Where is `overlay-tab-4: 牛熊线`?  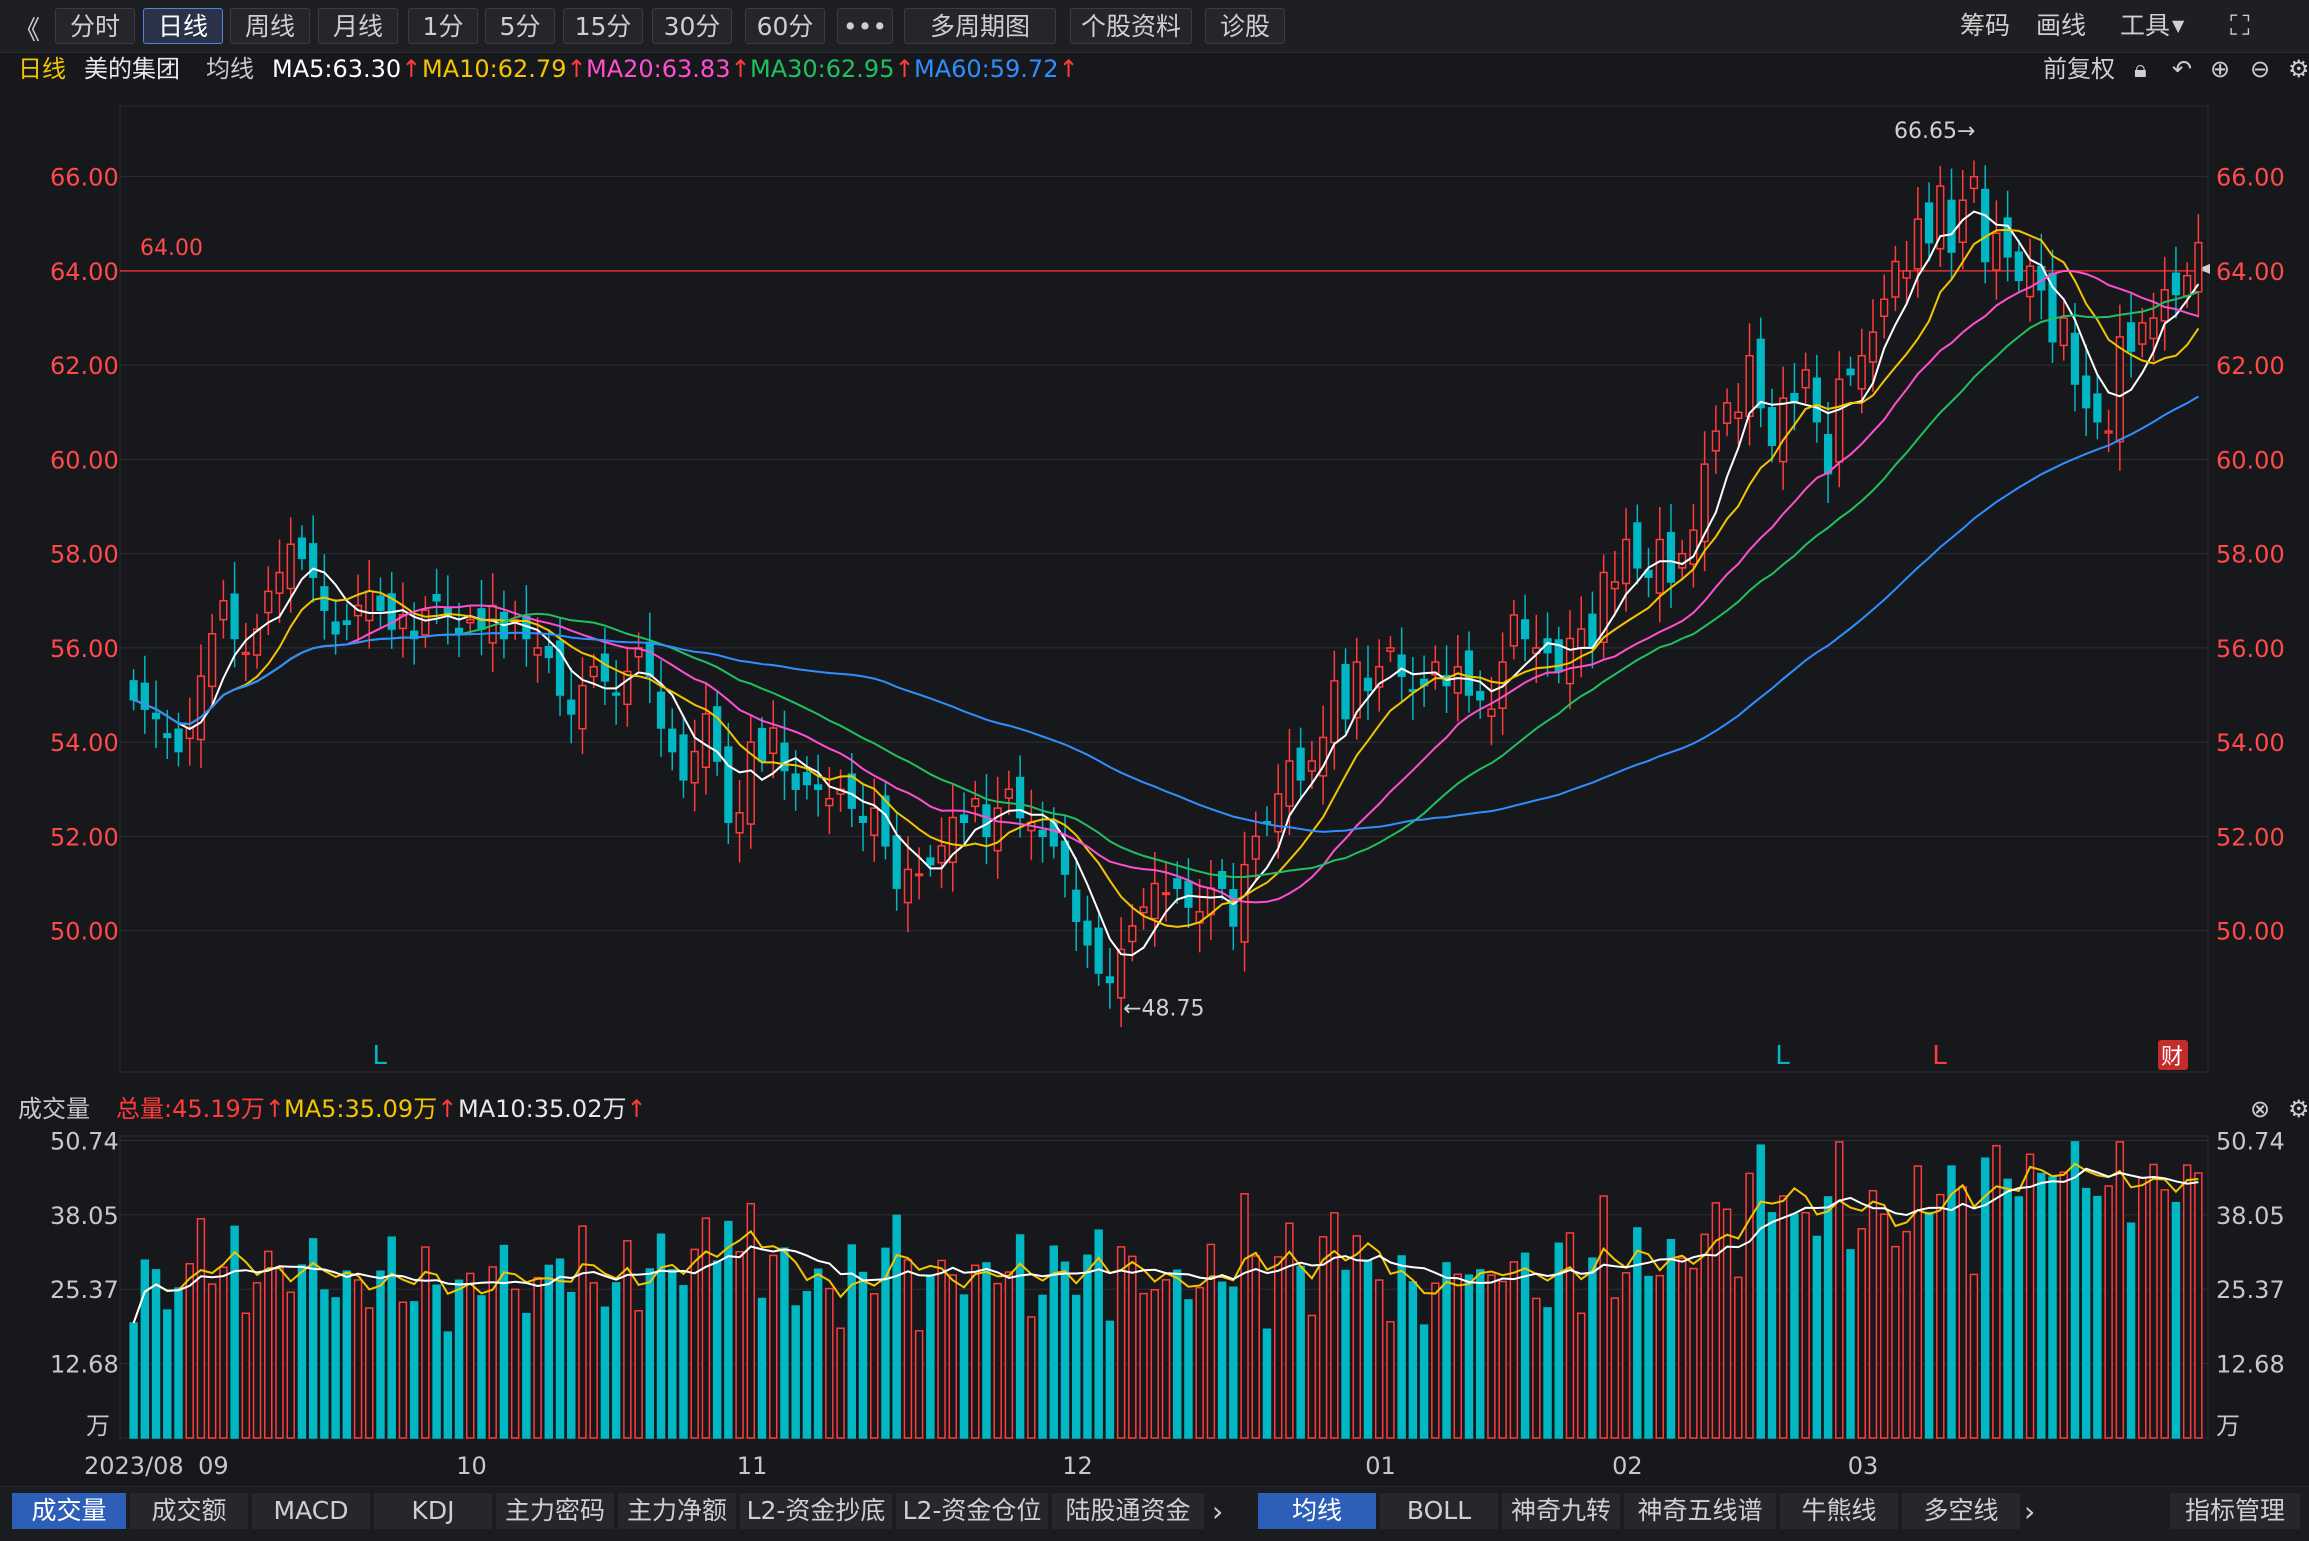 overlay-tab-4: 牛熊线 is located at coordinates (1839, 1511).